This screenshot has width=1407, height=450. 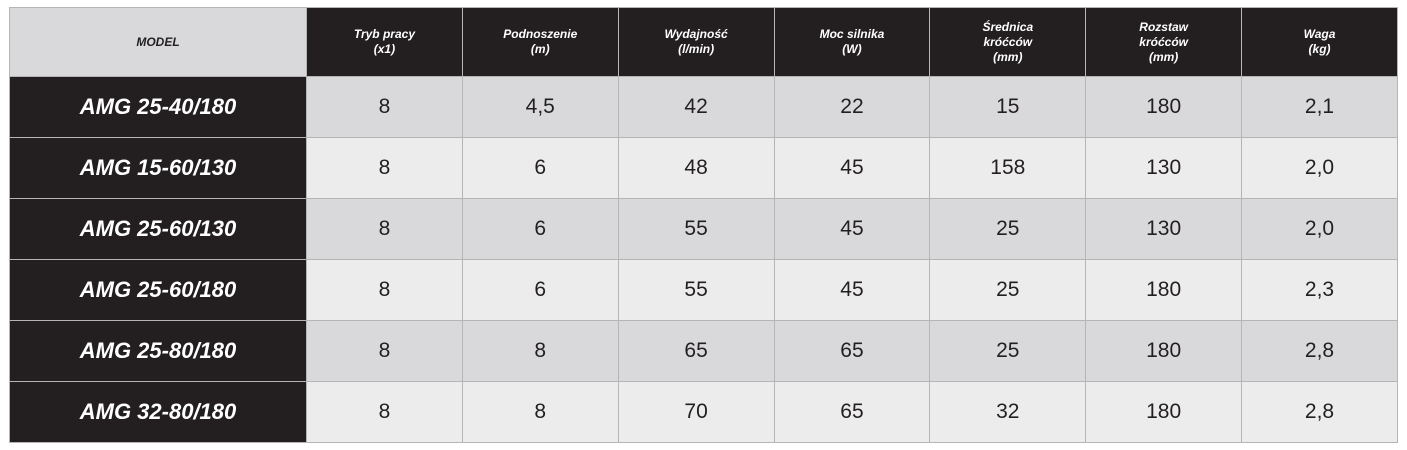 What do you see at coordinates (158, 351) in the screenshot?
I see `cell-model: AMG 25-80/180` at bounding box center [158, 351].